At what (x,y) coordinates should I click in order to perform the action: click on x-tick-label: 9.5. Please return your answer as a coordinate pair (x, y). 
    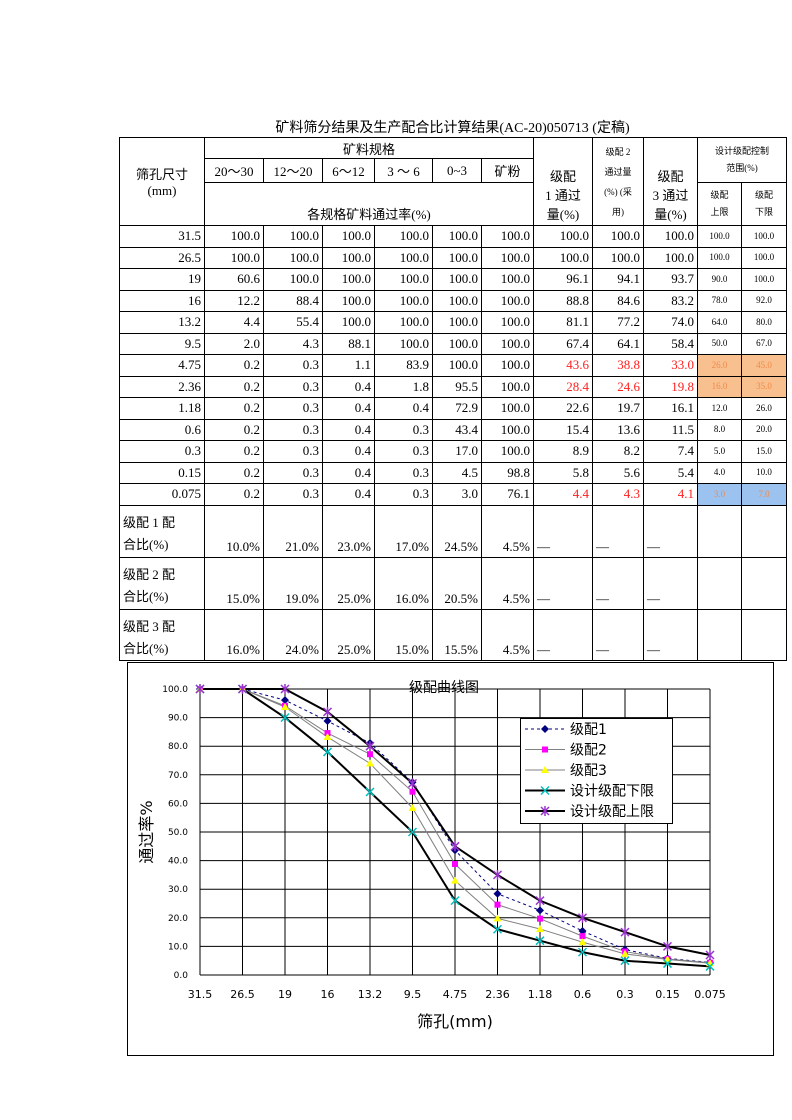
    Looking at the image, I should click on (413, 994).